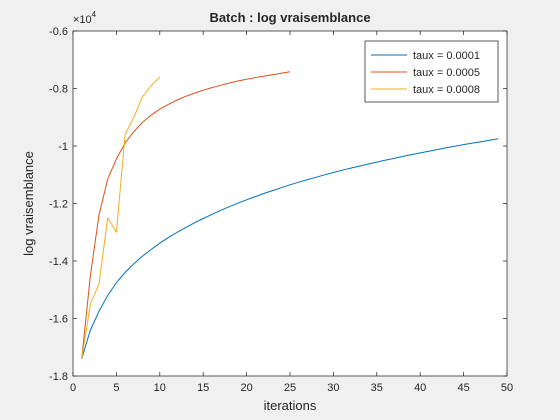 Image resolution: width=560 pixels, height=420 pixels. Describe the element at coordinates (246, 388) in the screenshot. I see `x-tick-label: 20` at that location.